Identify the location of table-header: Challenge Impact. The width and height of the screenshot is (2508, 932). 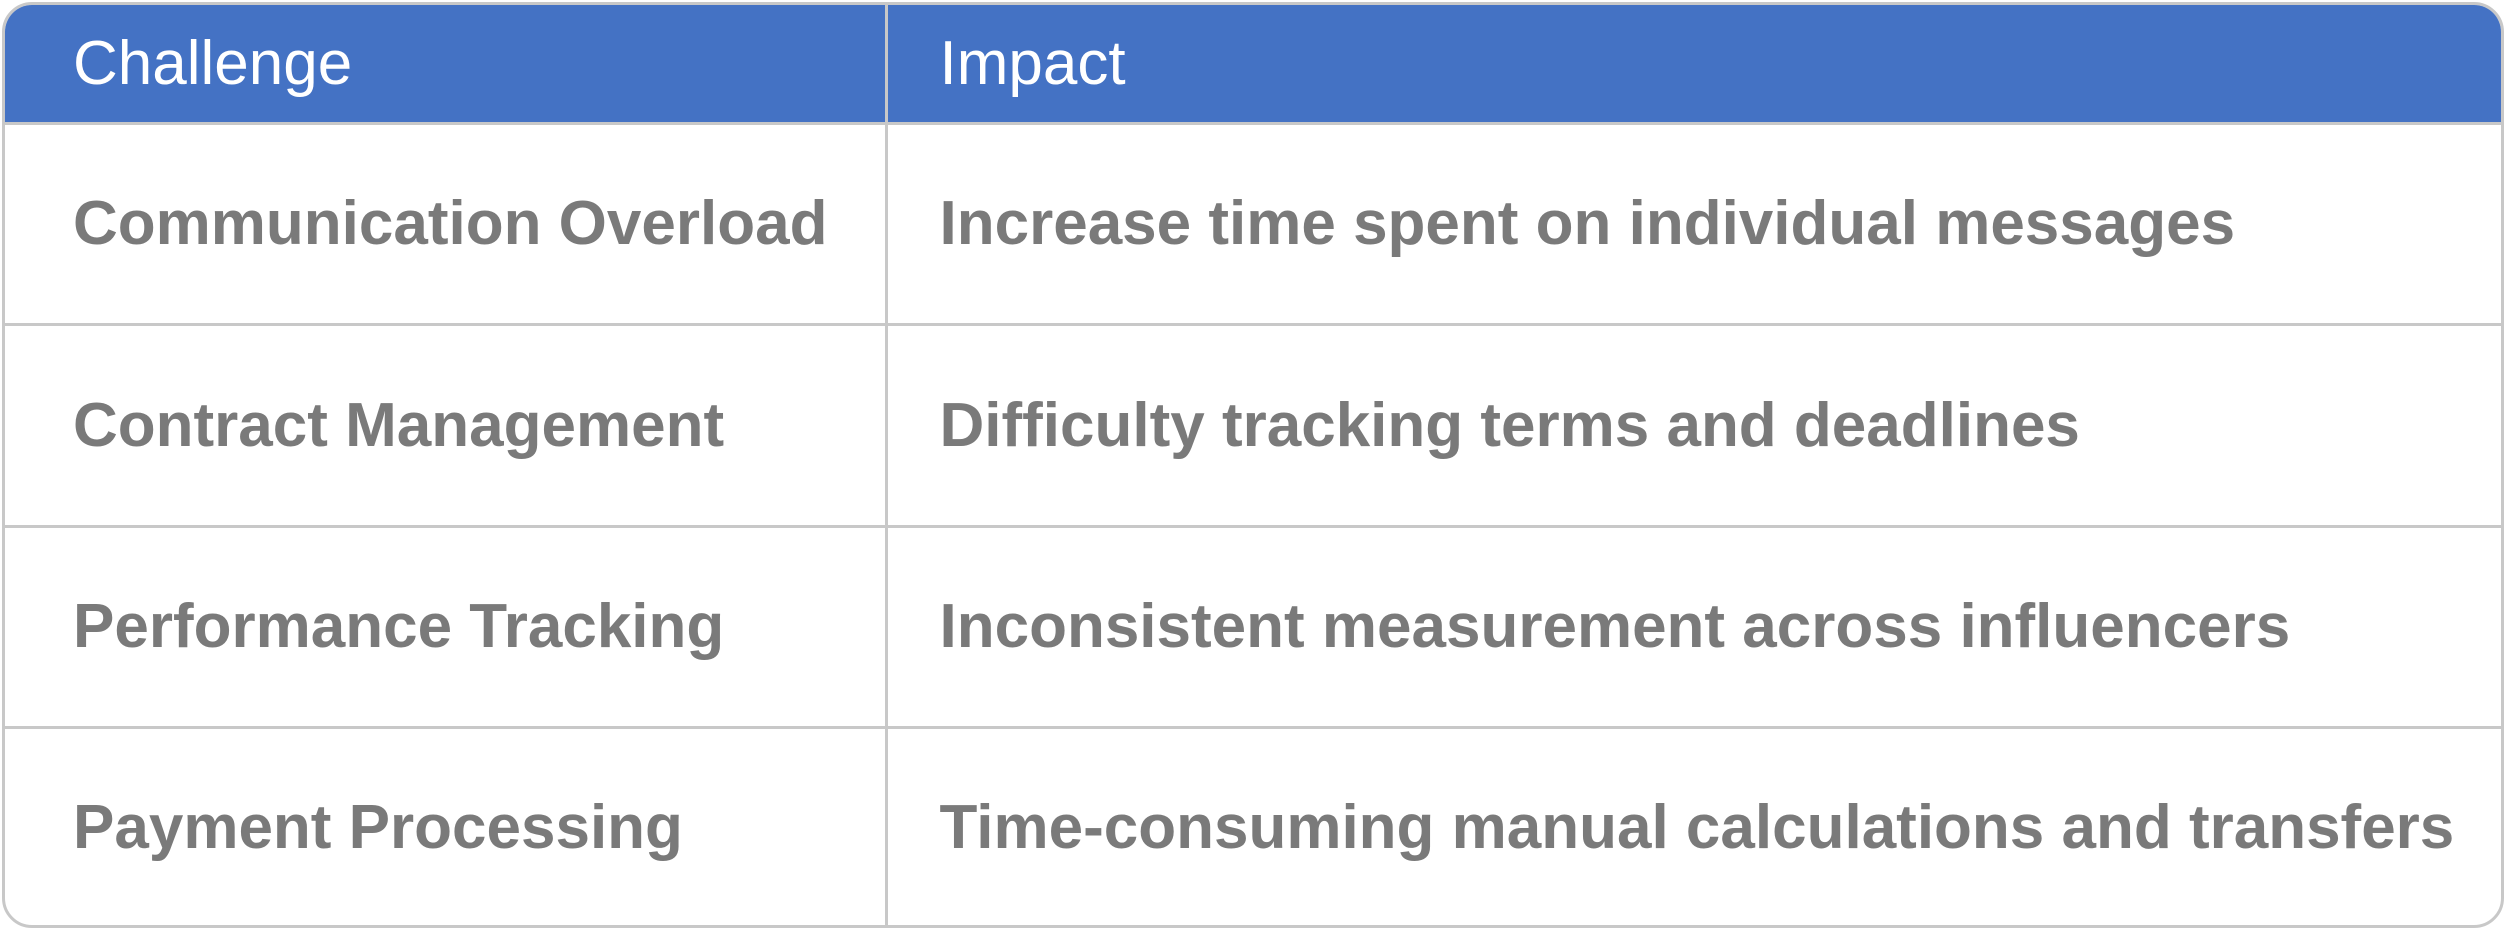
(1253, 64).